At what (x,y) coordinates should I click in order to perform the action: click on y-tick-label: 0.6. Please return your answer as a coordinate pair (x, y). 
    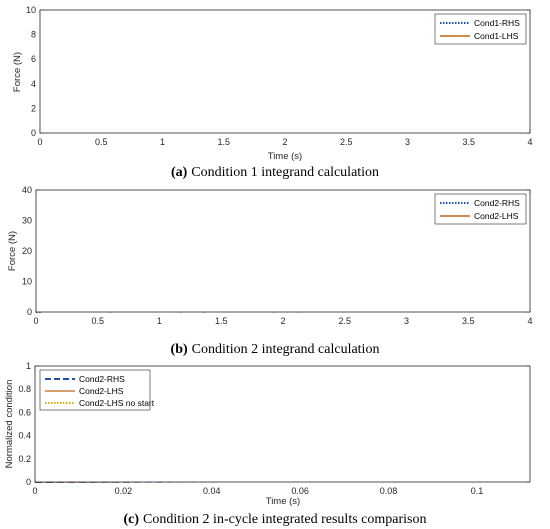
    Looking at the image, I should click on (24, 412).